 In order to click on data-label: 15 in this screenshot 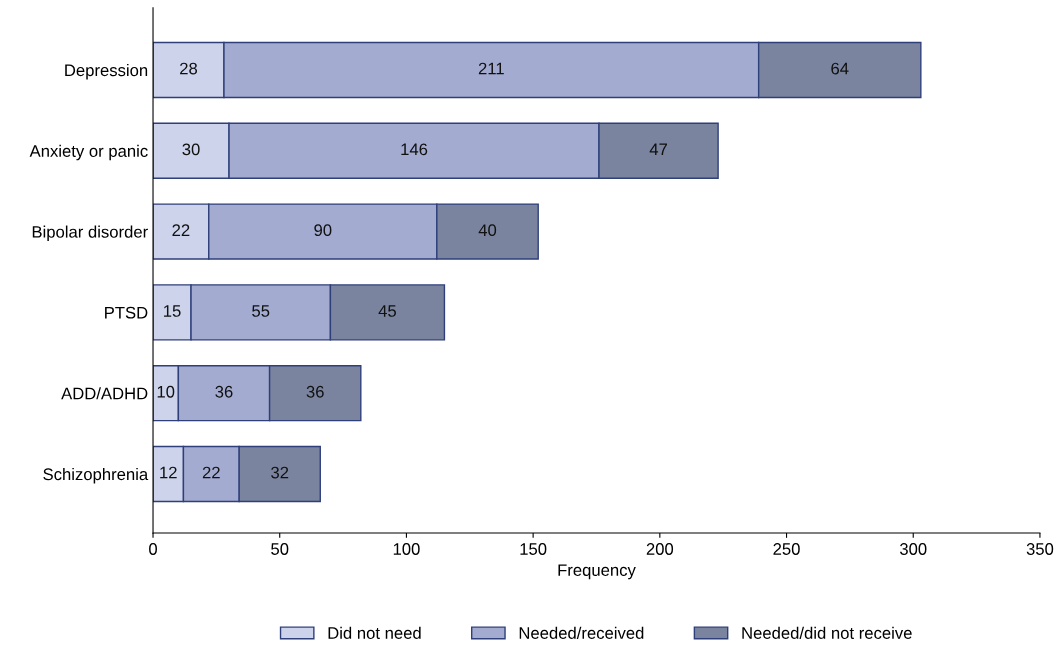, I will do `click(172, 311)`.